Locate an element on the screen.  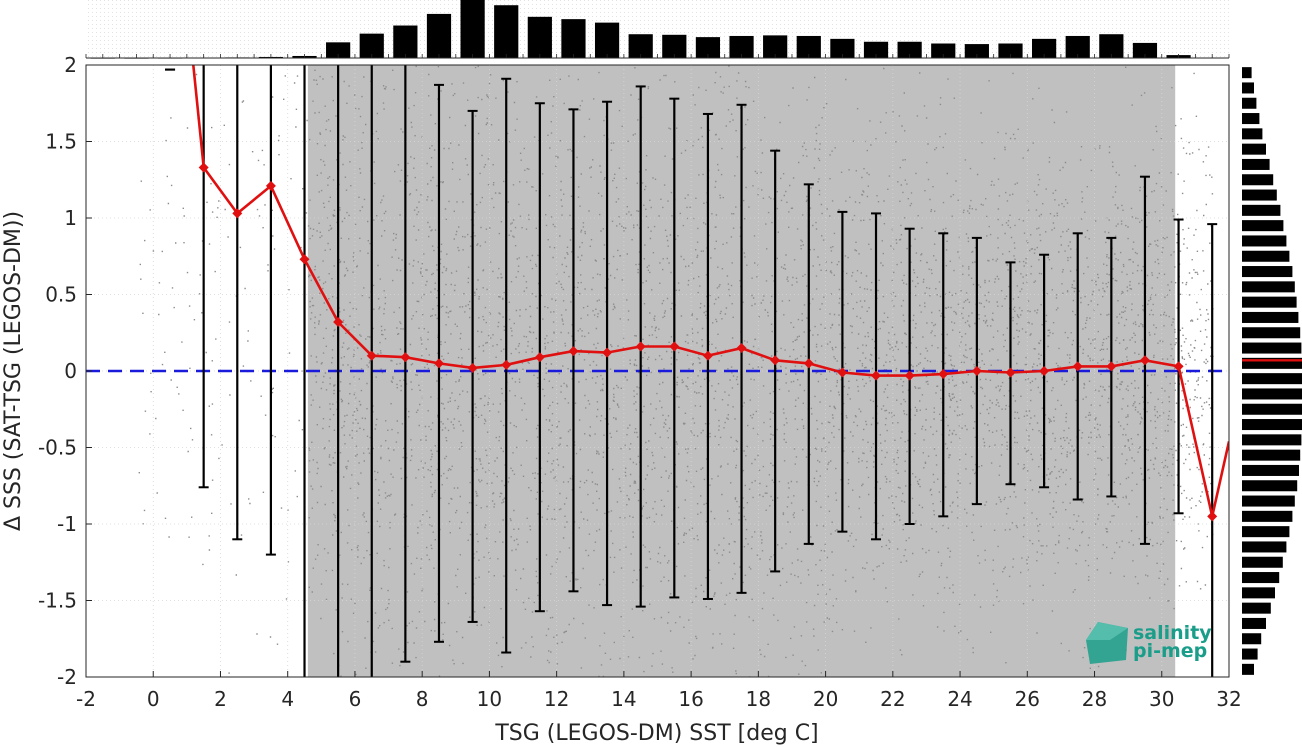
x-tick-label: 32 is located at coordinates (1228, 699).